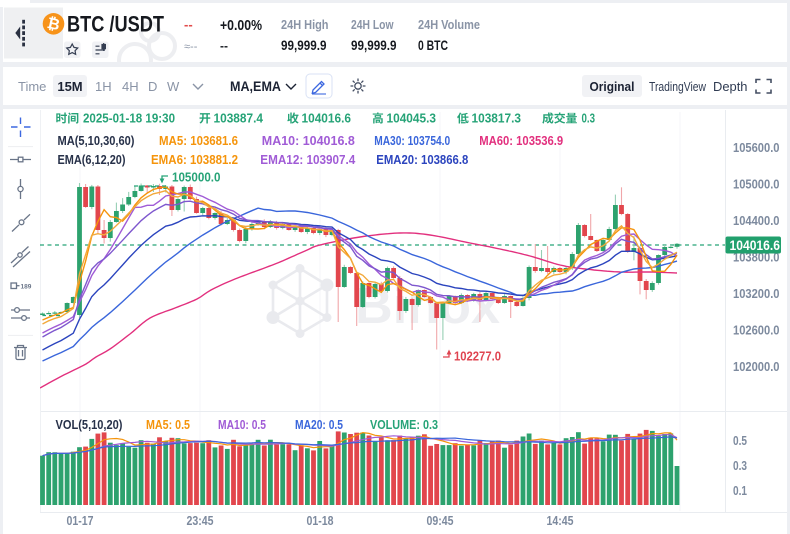  I want to click on svg-text: 102277.0, so click(477, 356).